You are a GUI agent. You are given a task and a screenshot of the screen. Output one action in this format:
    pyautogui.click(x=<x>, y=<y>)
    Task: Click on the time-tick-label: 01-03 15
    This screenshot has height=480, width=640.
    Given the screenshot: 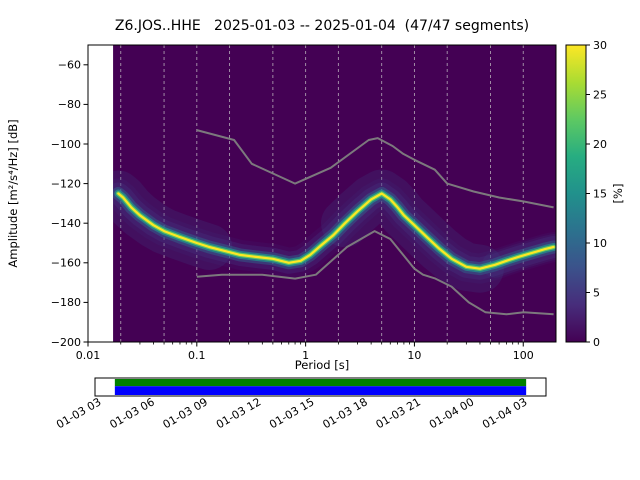 What is the action you would take?
    pyautogui.click(x=291, y=413)
    